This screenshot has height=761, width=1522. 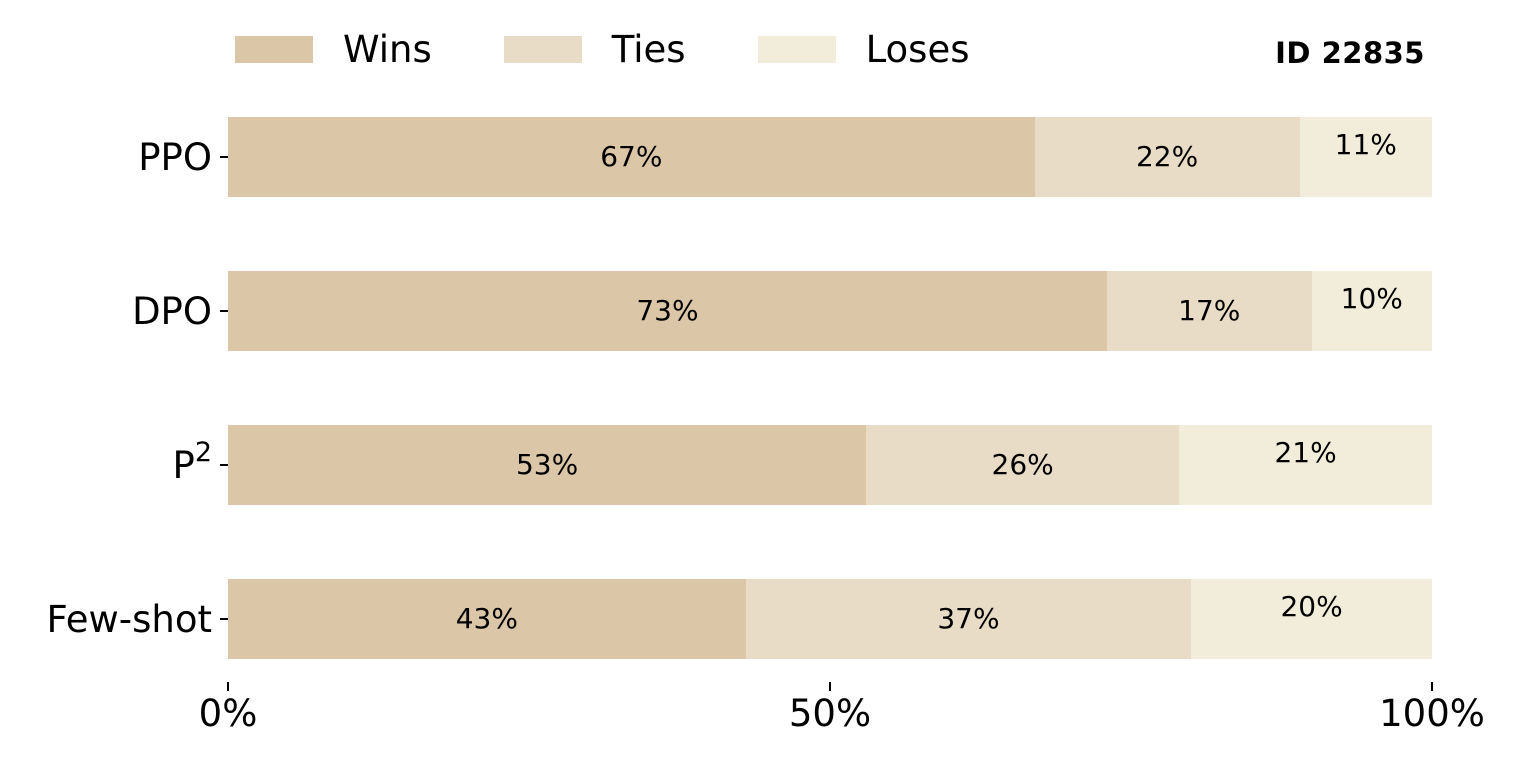 I want to click on bar-value-label: 17%, so click(x=1209, y=310).